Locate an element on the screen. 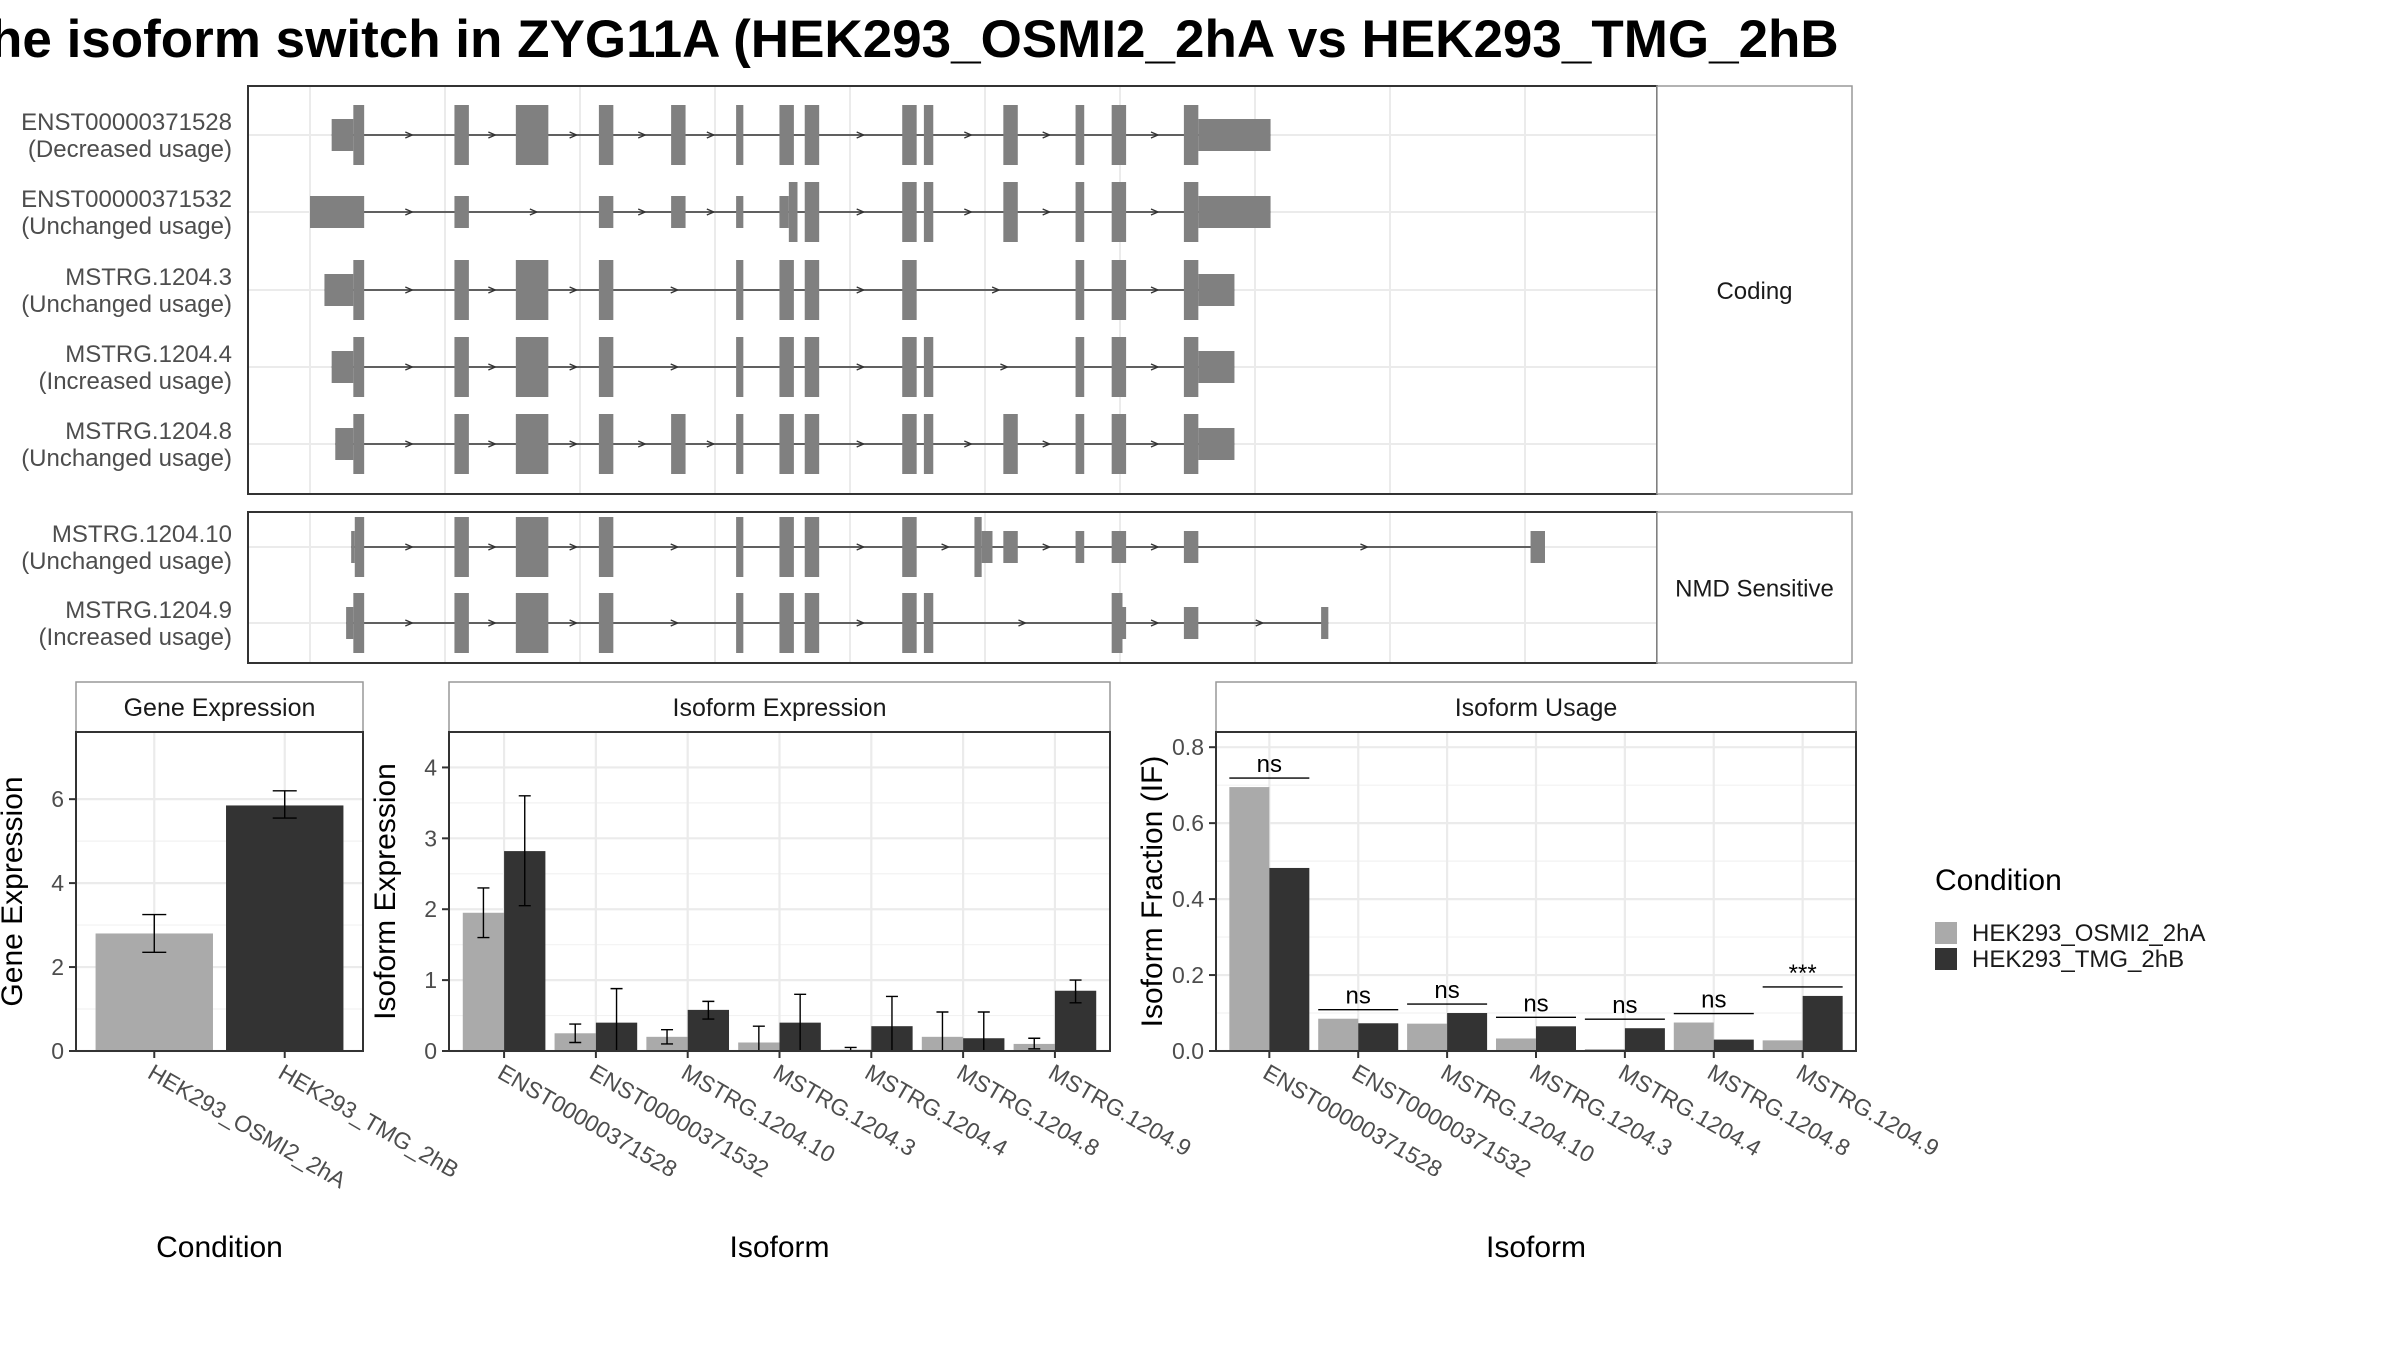 The width and height of the screenshot is (2400, 1350). y-tick-label: 0.8 is located at coordinates (1188, 747).